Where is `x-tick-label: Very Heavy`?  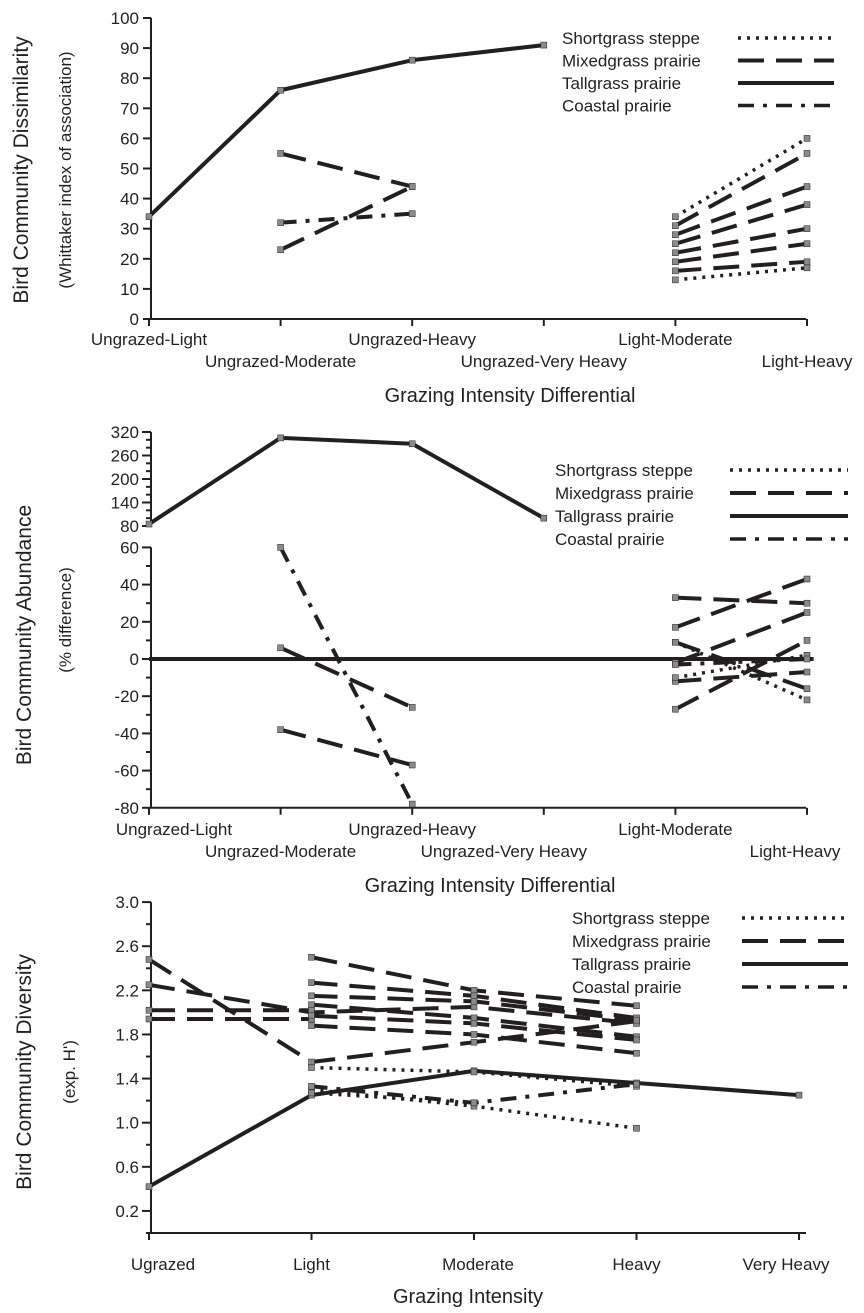 x-tick-label: Very Heavy is located at coordinates (786, 1264).